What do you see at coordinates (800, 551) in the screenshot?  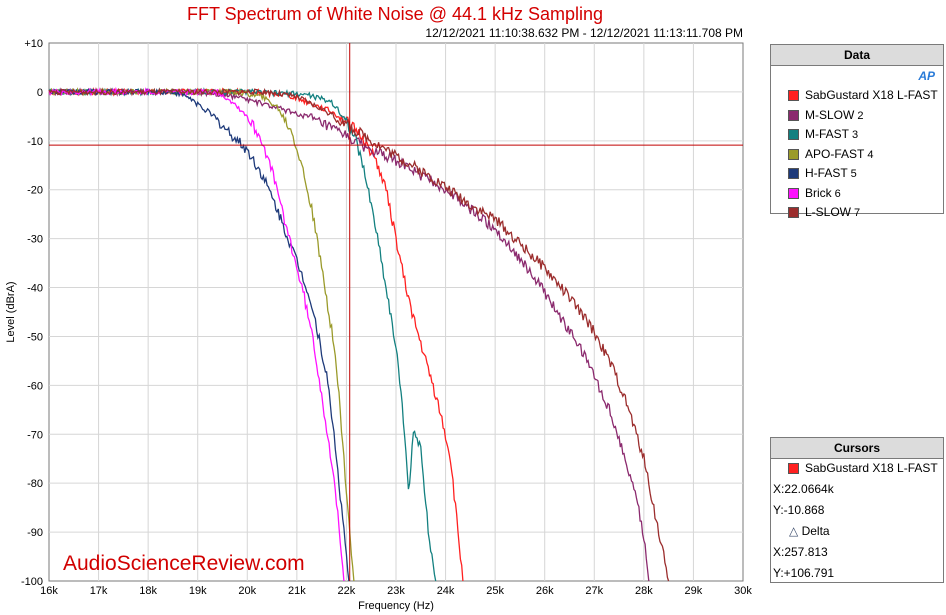 I see `delta-x-readout: X:257.813` at bounding box center [800, 551].